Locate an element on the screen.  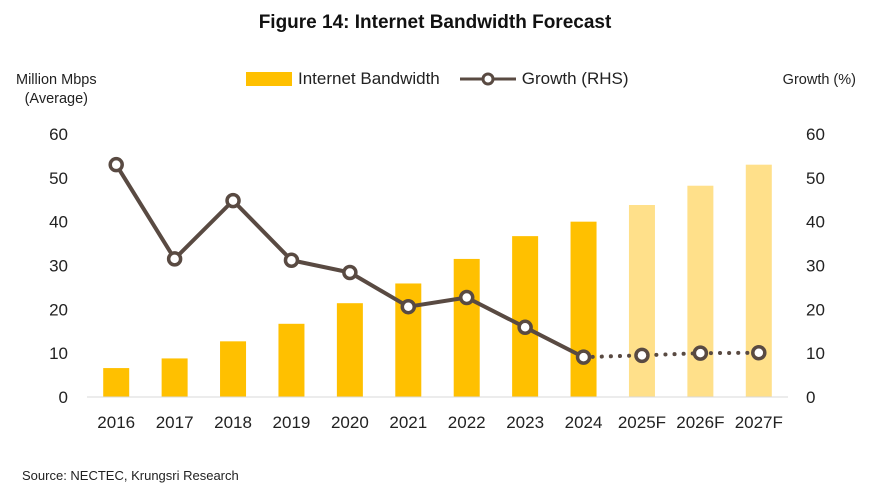
source-note: Source: NECTEC, Krungsri Research is located at coordinates (130, 475).